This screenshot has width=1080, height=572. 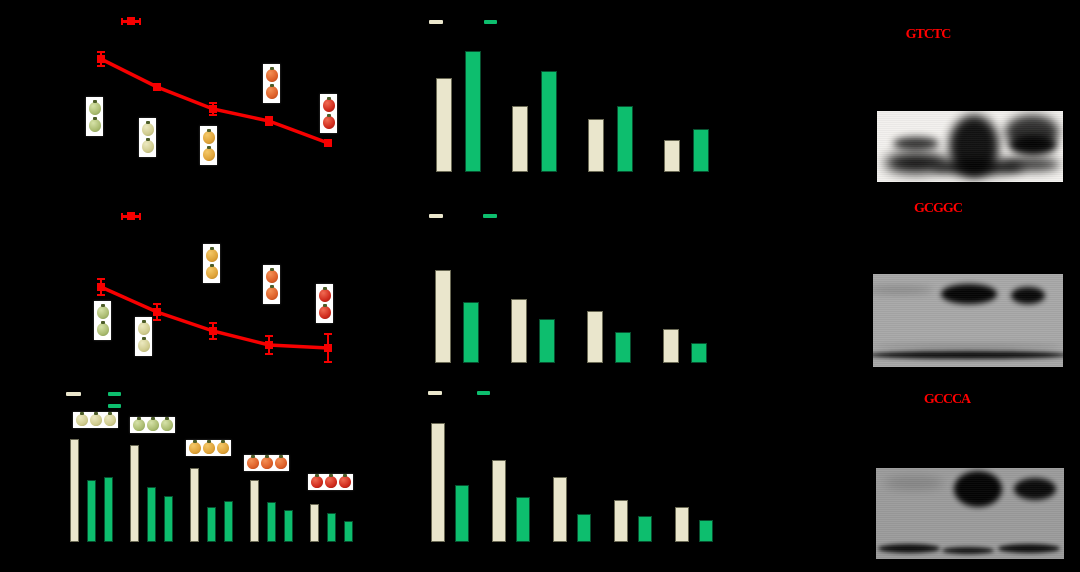 What do you see at coordinates (471, 332) in the screenshot?
I see `panel-e-bar-green-series-g1` at bounding box center [471, 332].